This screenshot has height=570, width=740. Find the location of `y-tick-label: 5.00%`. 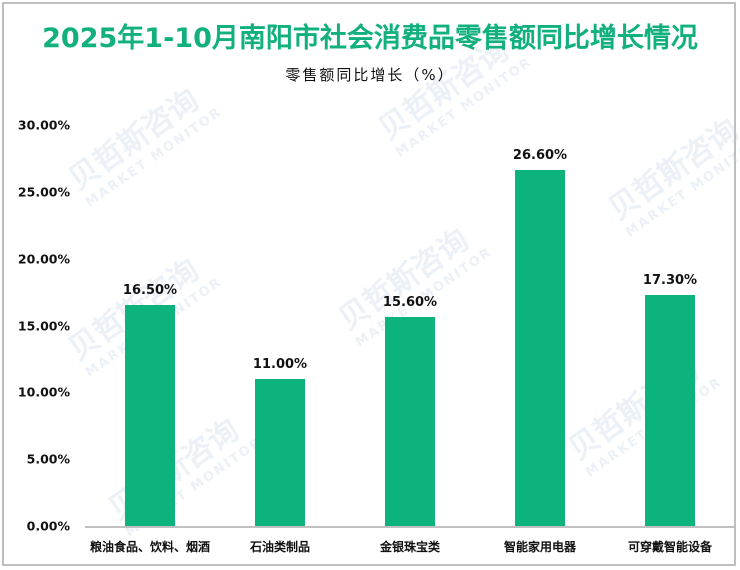

y-tick-label: 5.00% is located at coordinates (48, 459).